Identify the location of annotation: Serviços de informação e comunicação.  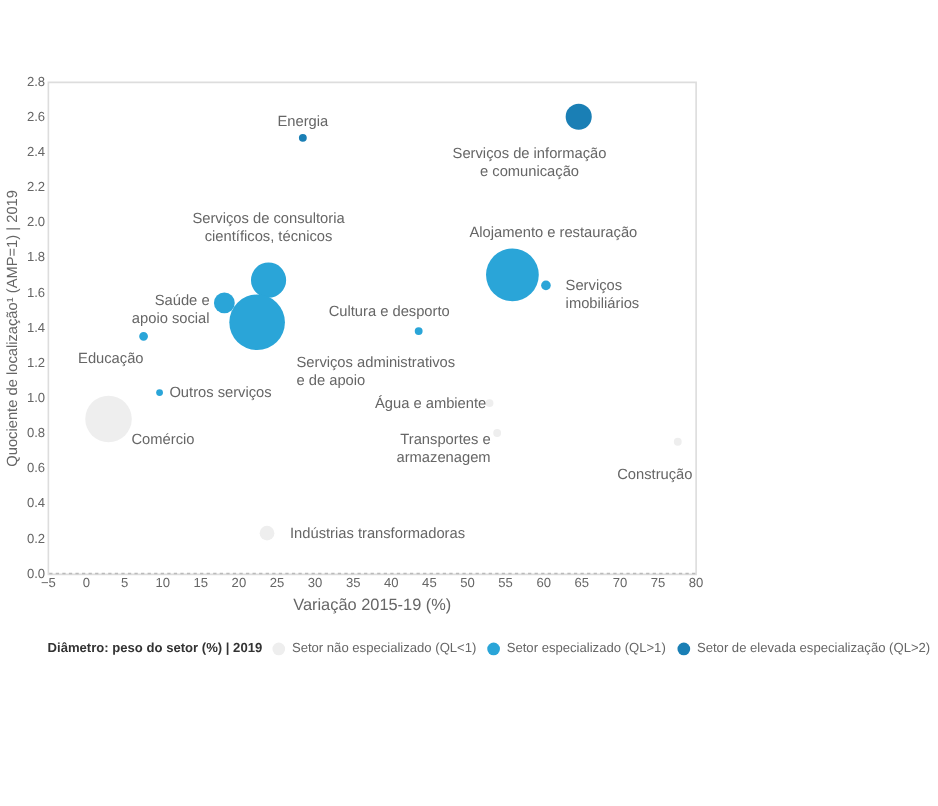
(529, 161).